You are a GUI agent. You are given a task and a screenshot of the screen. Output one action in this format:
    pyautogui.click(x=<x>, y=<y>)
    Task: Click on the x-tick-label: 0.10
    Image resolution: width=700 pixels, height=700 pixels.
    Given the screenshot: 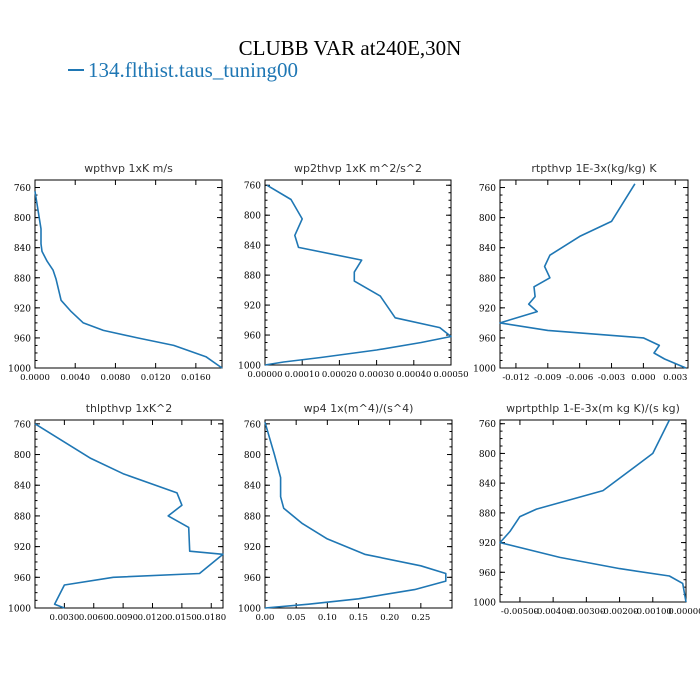 What is the action you would take?
    pyautogui.click(x=327, y=618)
    